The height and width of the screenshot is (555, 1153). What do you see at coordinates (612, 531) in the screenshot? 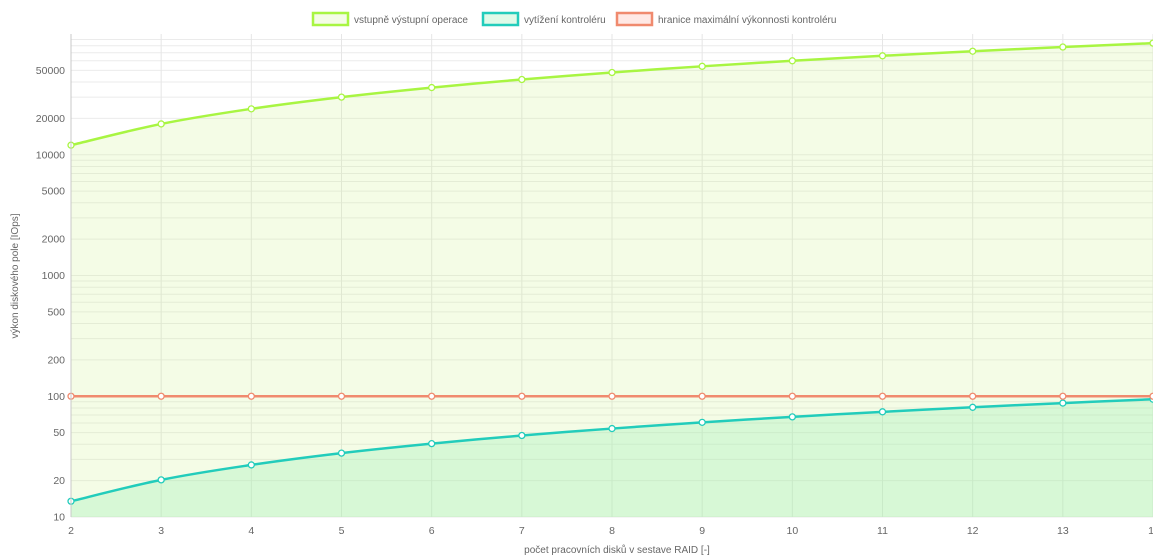
I see `x-tick-label: 8` at bounding box center [612, 531].